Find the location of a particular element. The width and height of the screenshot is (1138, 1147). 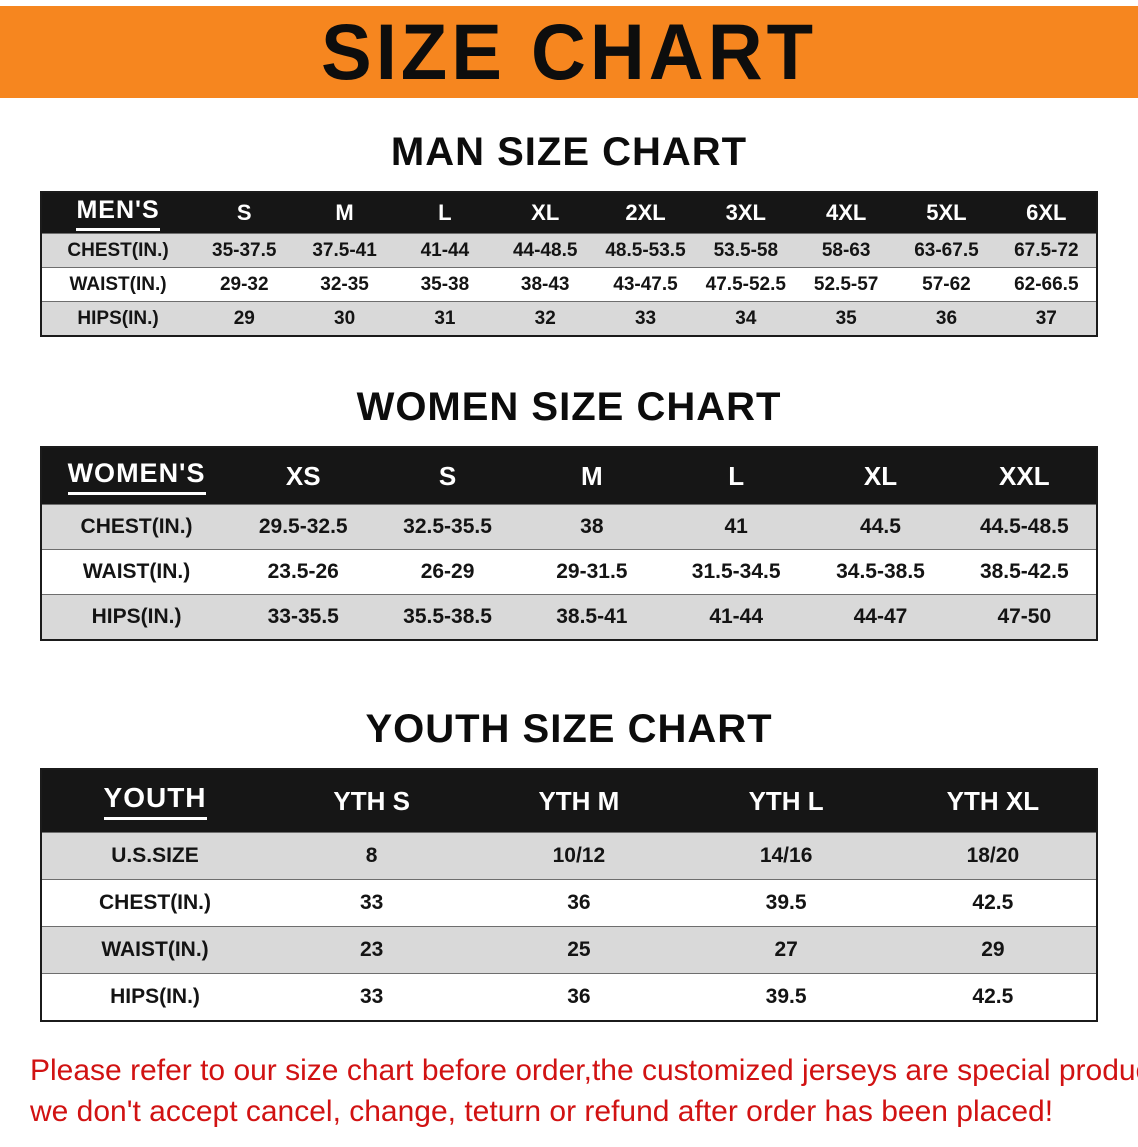

size-header-cell: XL is located at coordinates (545, 213).